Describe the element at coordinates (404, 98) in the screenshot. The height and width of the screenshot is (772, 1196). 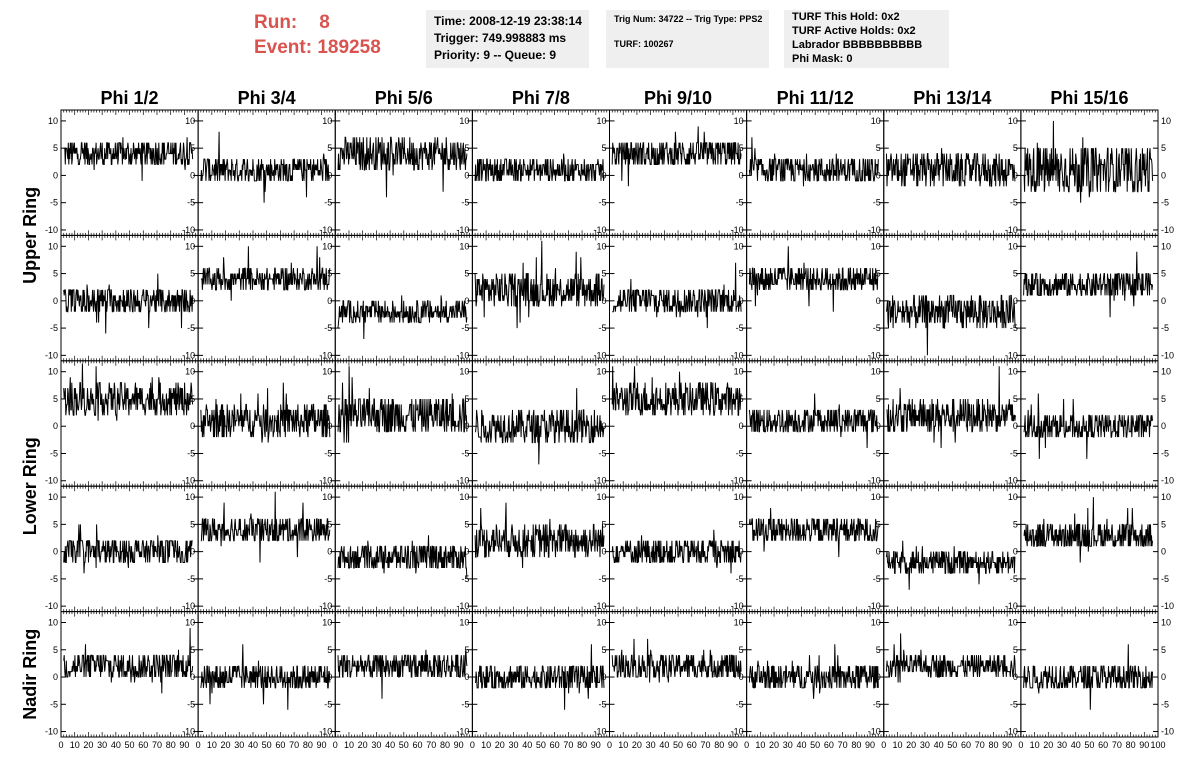
I see `column-header: Phi 5/6` at that location.